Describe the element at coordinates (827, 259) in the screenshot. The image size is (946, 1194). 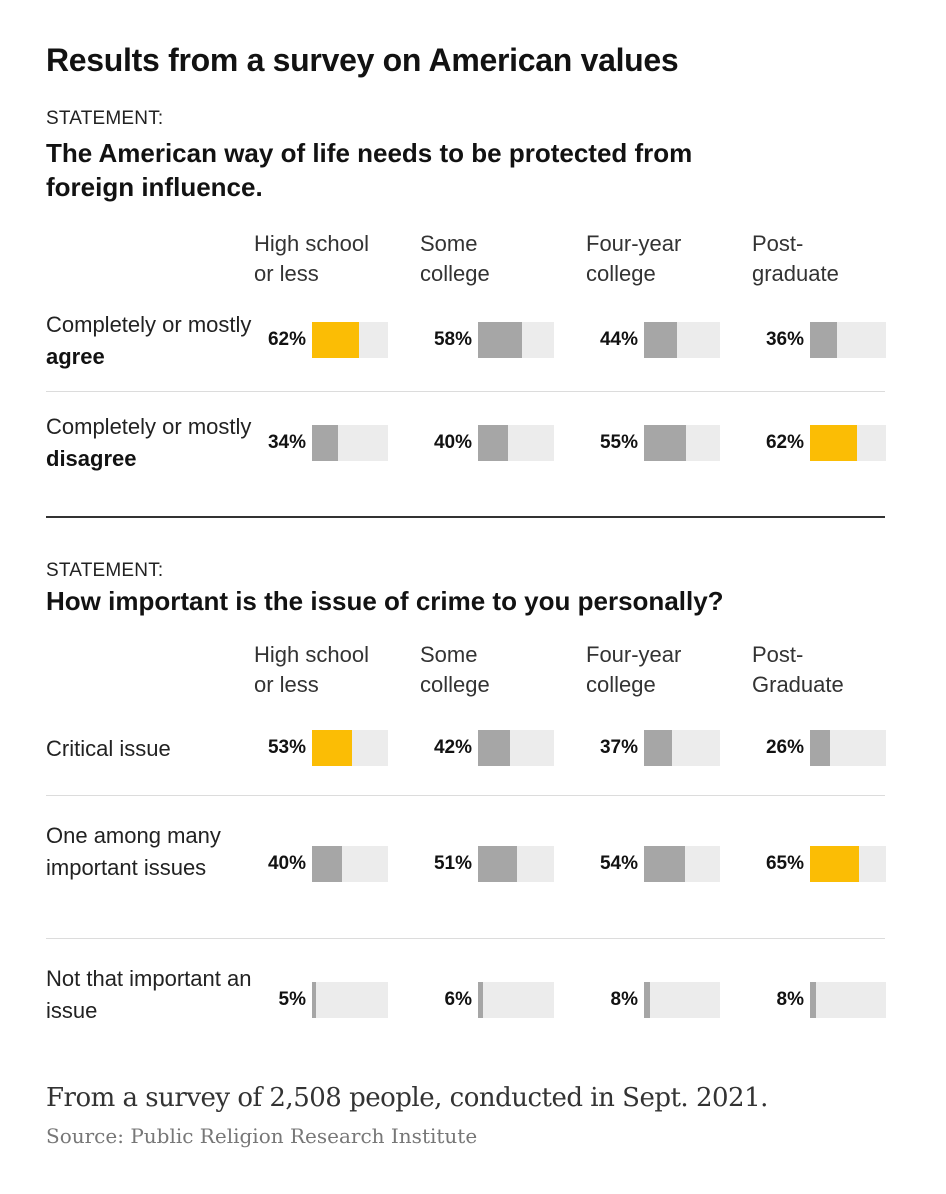
I see `column-header: Post-graduate` at that location.